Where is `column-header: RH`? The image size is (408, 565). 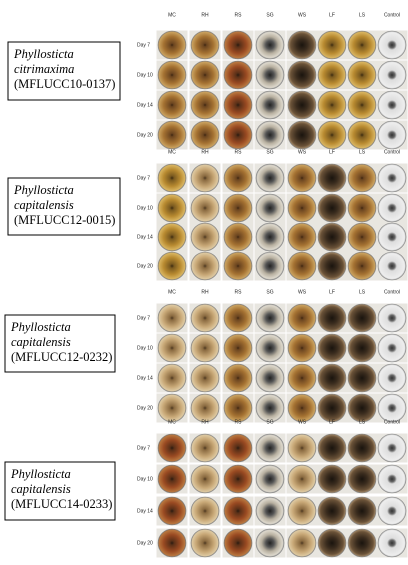 column-header: RH is located at coordinates (205, 15).